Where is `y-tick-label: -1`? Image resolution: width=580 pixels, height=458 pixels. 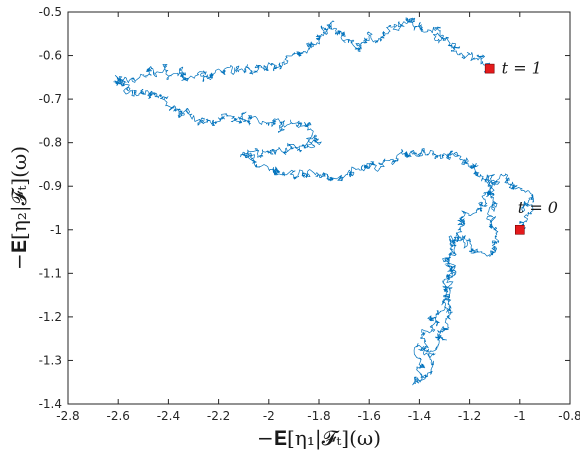 y-tick-label: -1 is located at coordinates (56, 230).